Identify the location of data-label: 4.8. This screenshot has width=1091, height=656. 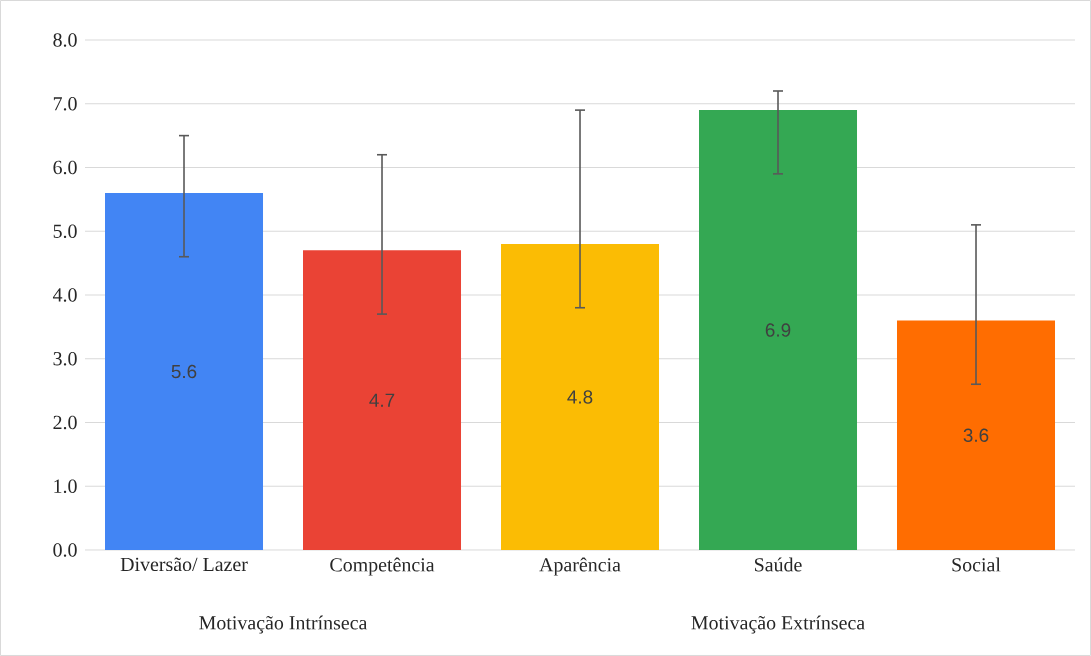
(580, 397).